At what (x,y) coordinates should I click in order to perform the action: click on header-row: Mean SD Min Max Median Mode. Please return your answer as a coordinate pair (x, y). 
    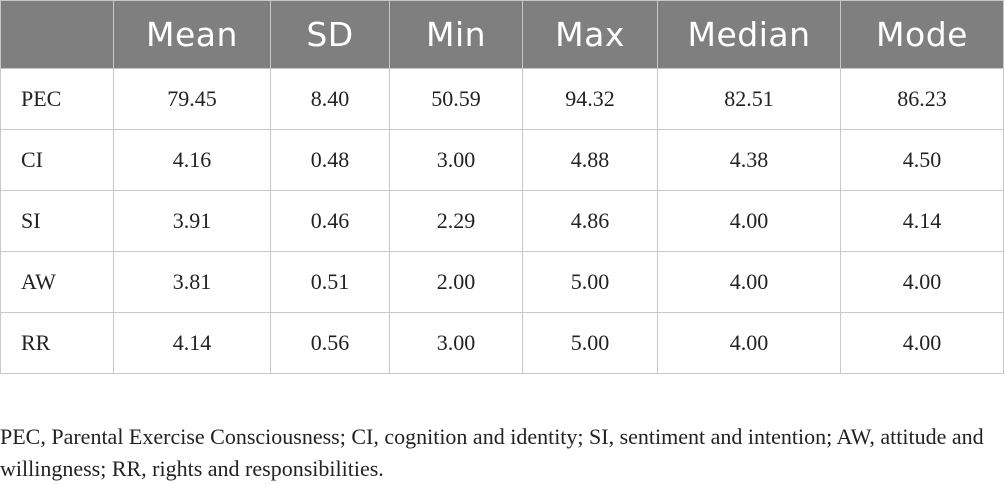
    Looking at the image, I should click on (502, 34).